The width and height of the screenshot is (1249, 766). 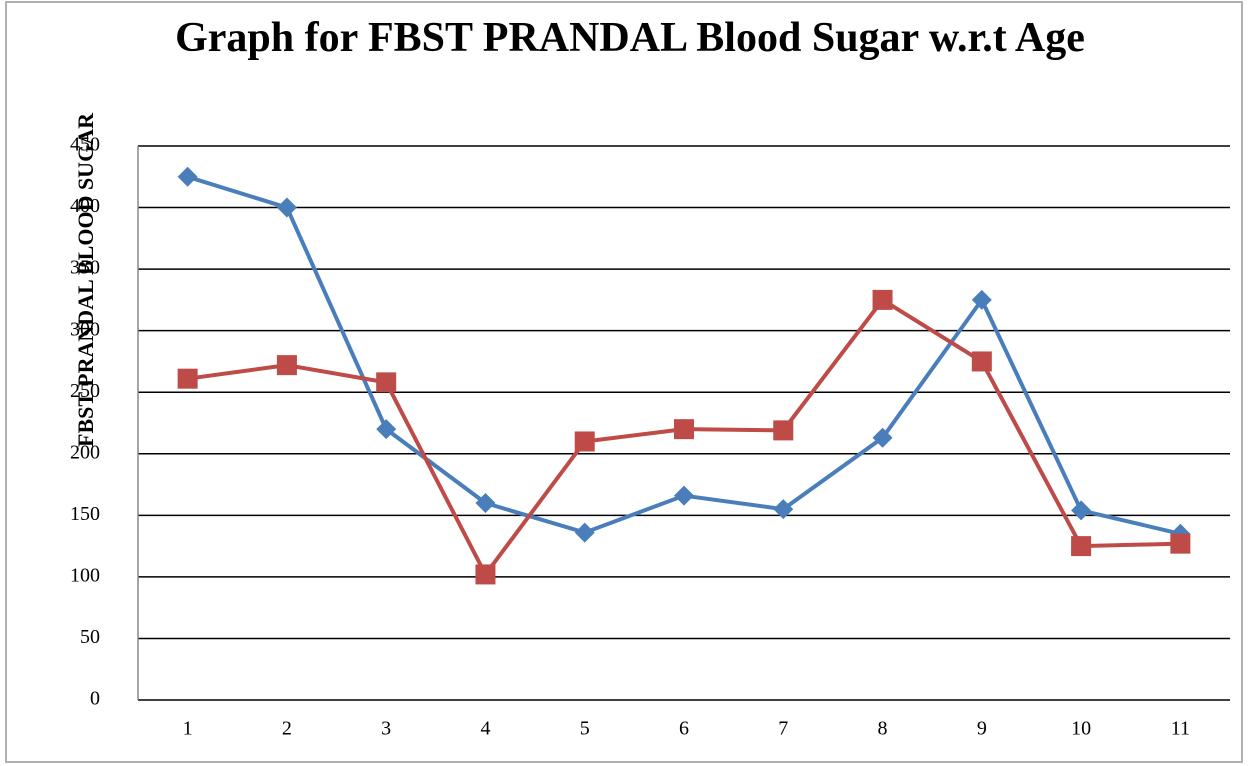 I want to click on y-axis-label: FBST PRANDAL BLOOD SUGAR, so click(x=85, y=279).